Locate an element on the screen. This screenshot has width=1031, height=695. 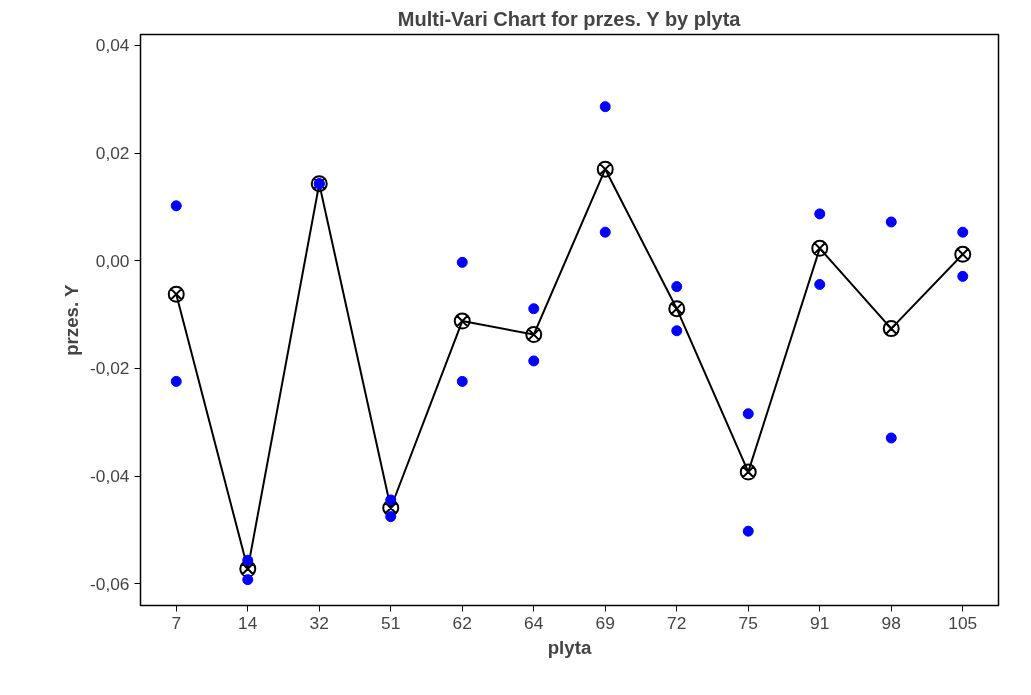
x-tick-label: 98 is located at coordinates (891, 622).